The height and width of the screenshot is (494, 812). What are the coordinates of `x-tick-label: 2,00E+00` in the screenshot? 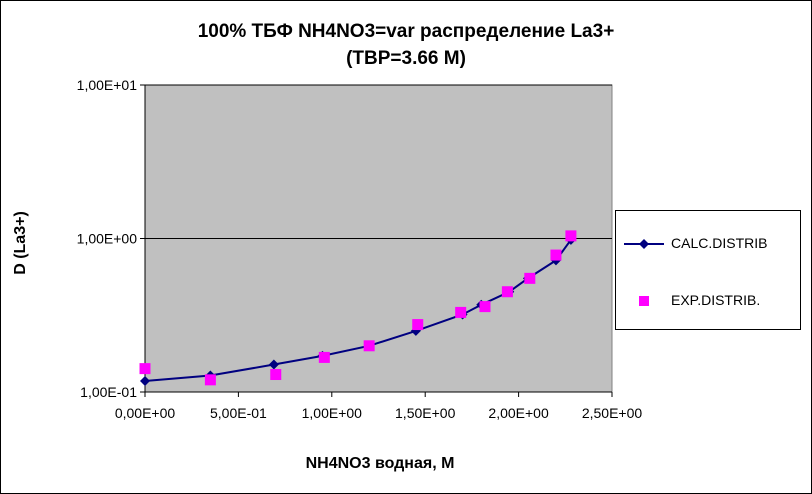 It's located at (518, 413).